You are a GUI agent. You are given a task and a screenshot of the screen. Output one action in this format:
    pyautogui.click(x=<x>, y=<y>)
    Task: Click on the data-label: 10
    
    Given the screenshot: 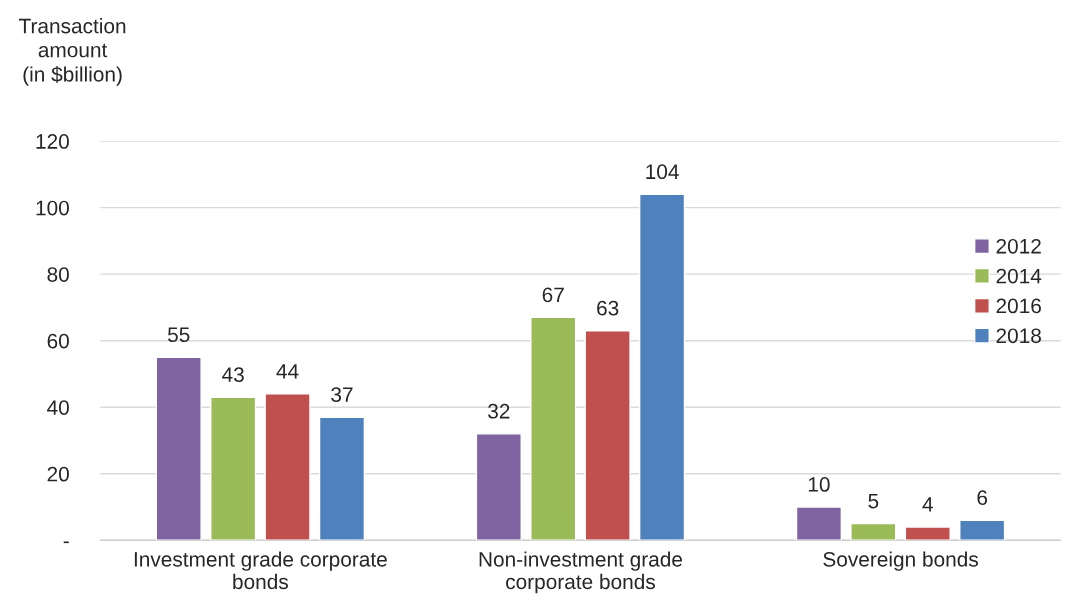 What is the action you would take?
    pyautogui.click(x=819, y=484)
    